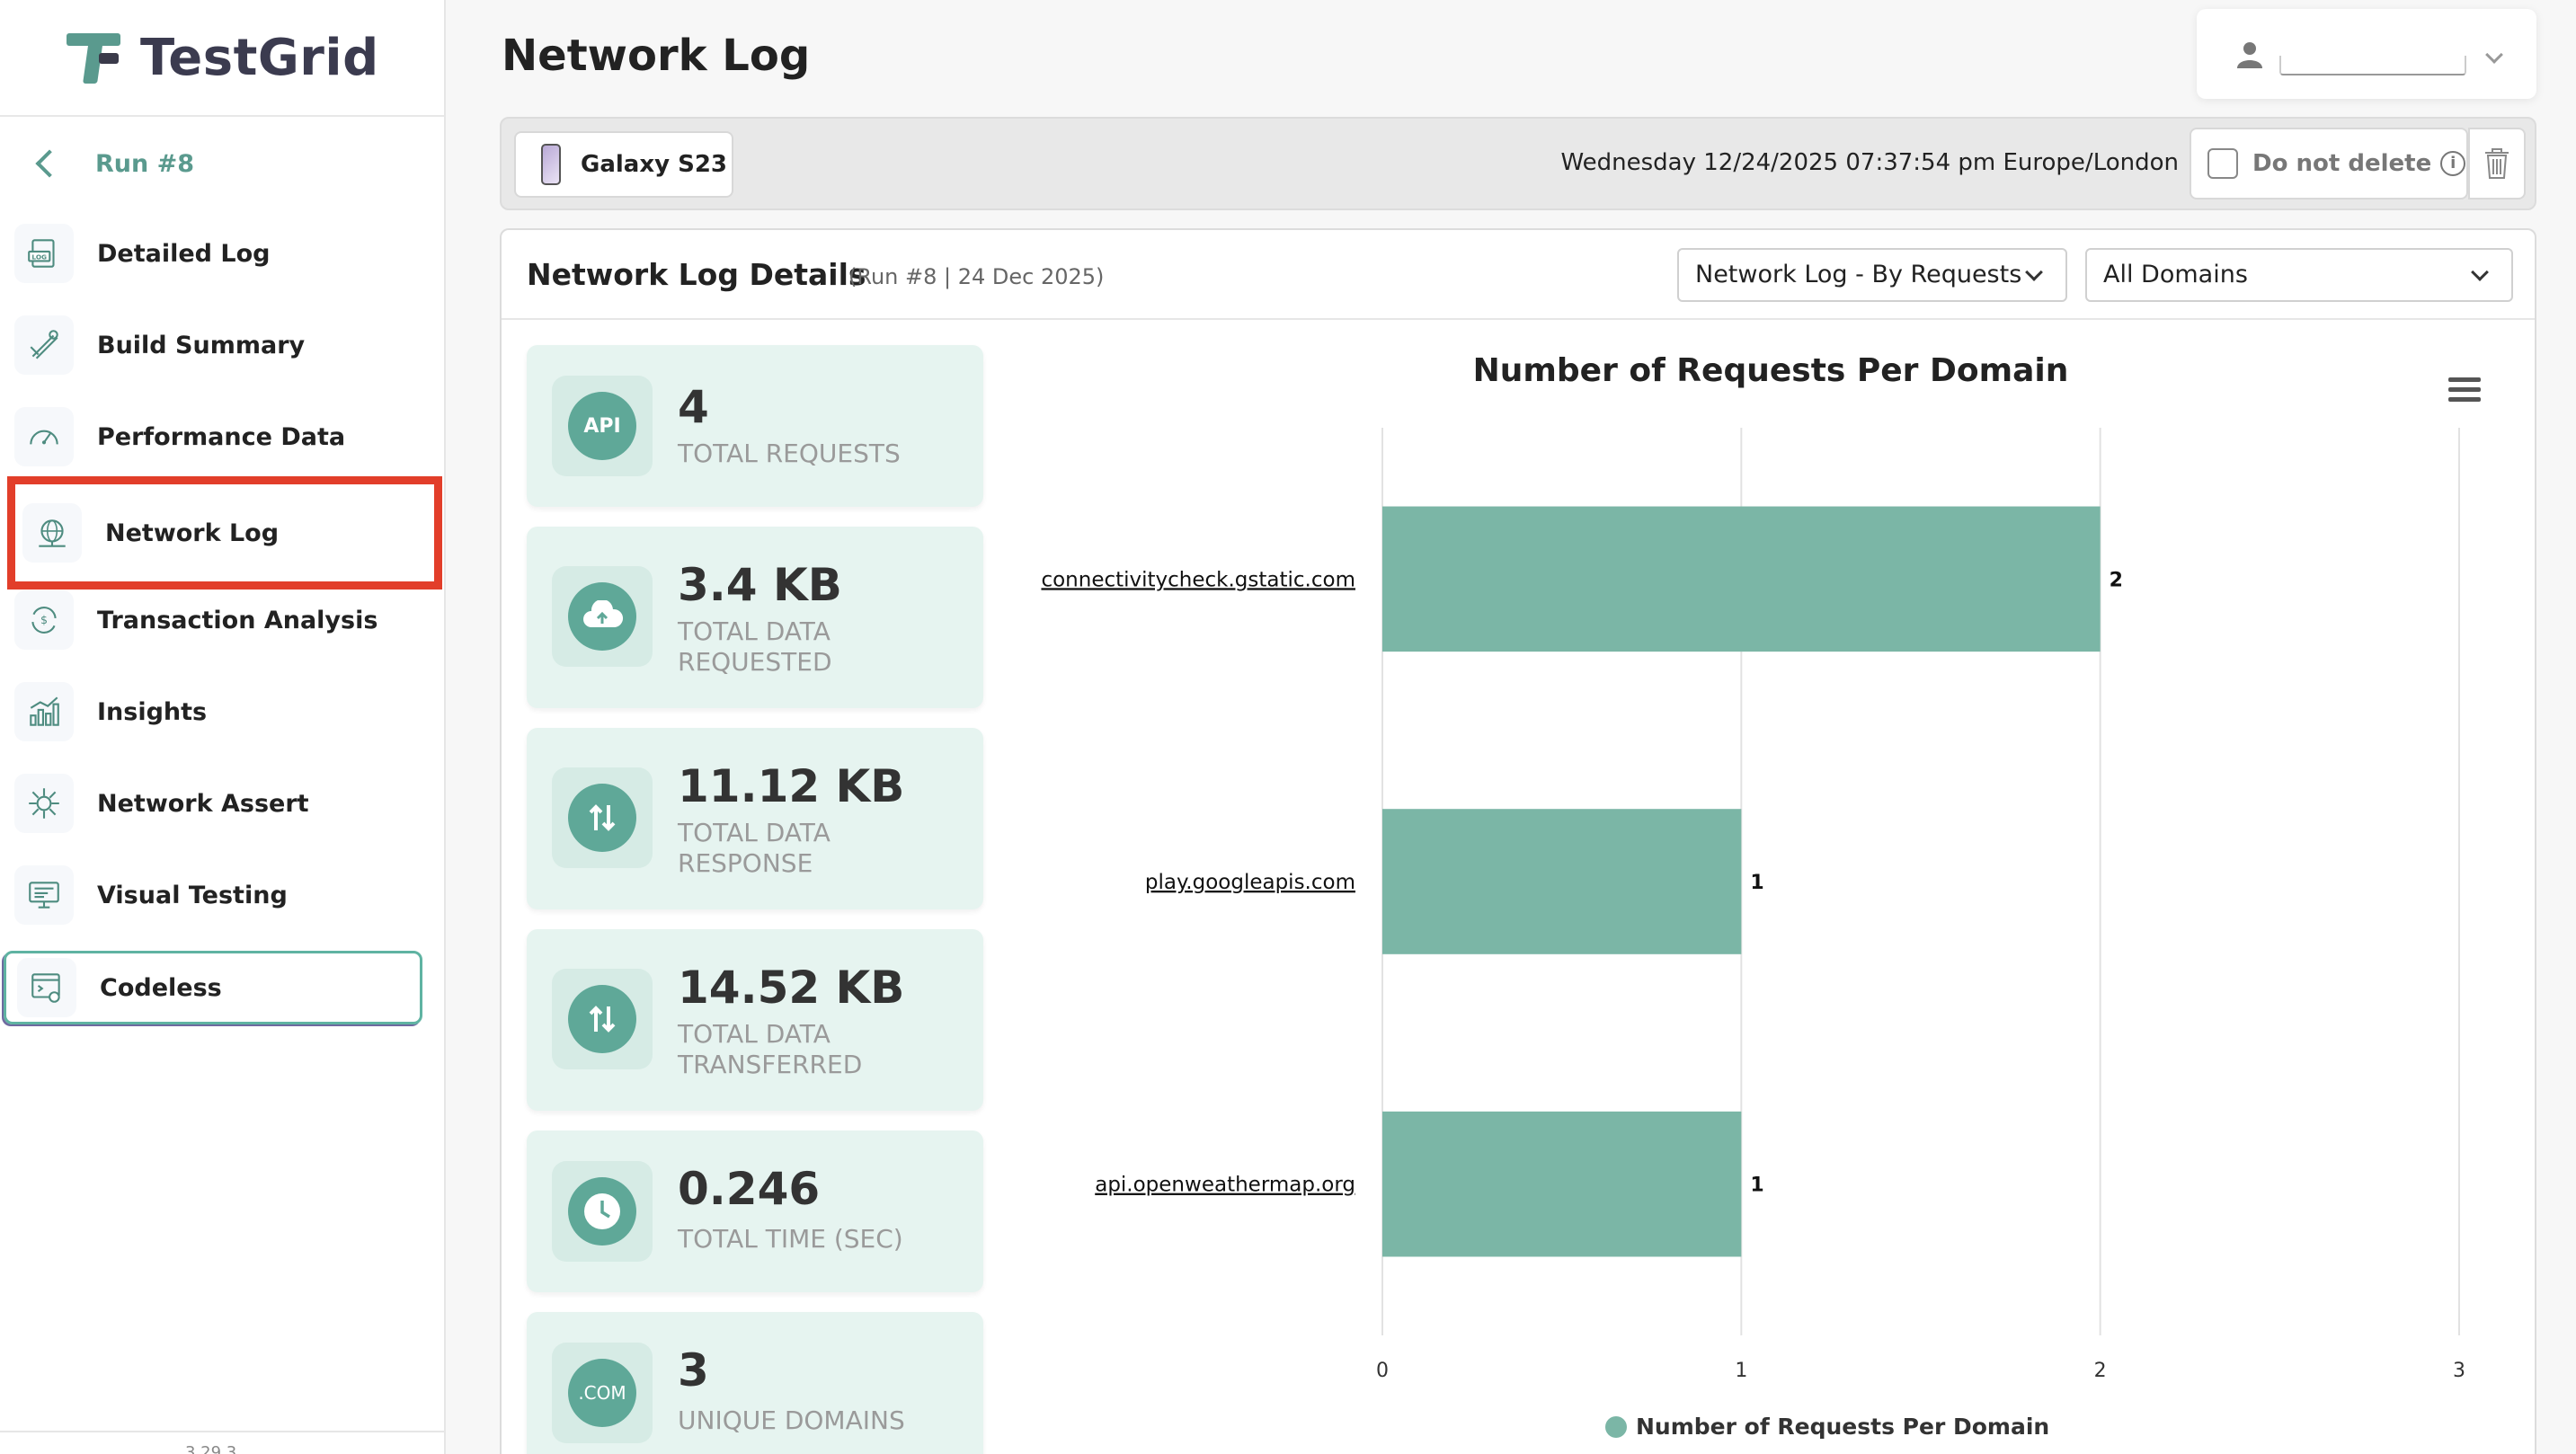 The image size is (2576, 1454). What do you see at coordinates (1198, 579) in the screenshot?
I see `category-label: connectivitycheck.gstatic.com` at bounding box center [1198, 579].